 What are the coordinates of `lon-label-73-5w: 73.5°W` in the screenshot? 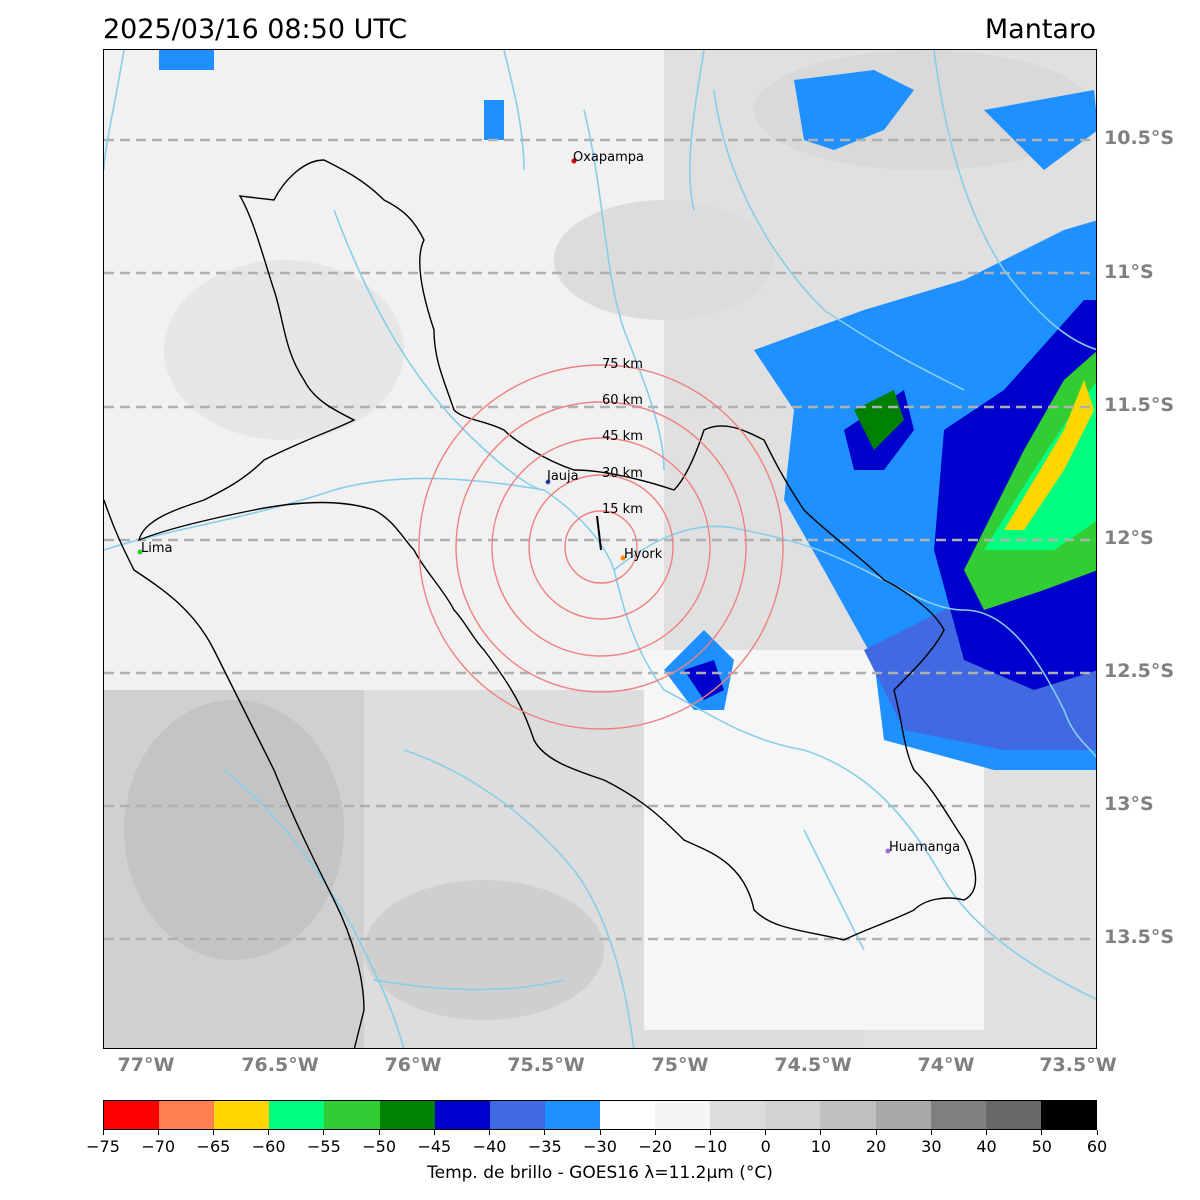 It's located at (1078, 1065).